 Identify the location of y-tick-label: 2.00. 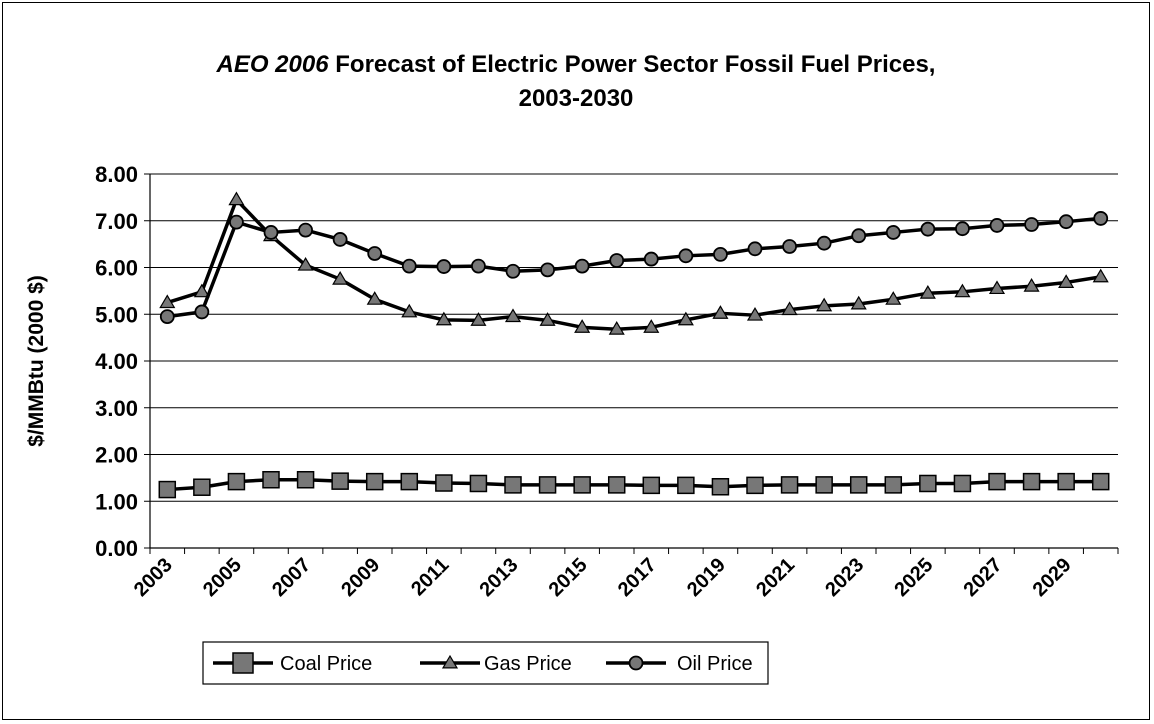
(116, 455).